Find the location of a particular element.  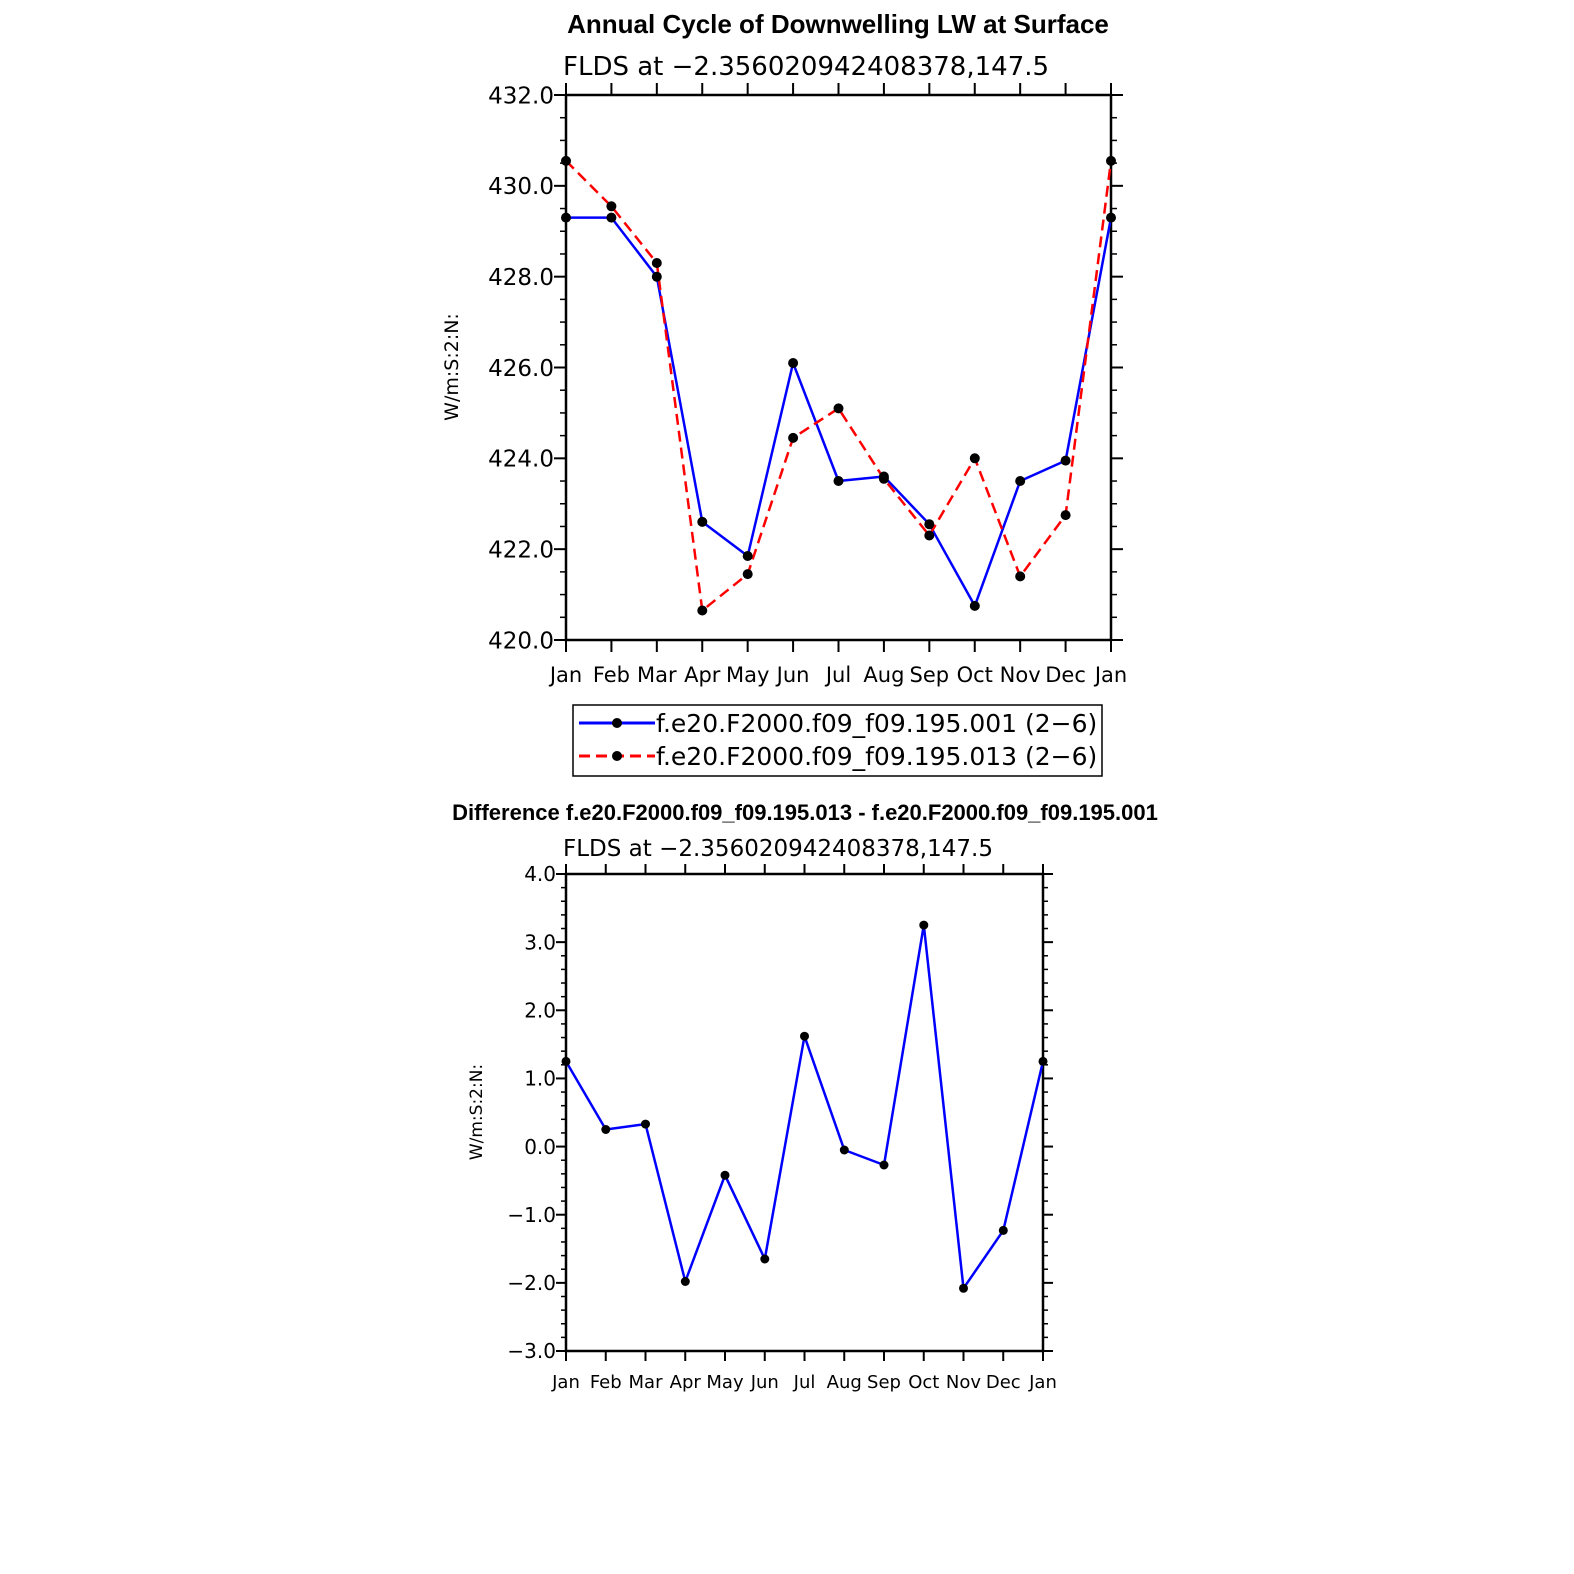

y-tick-label: 4.0 is located at coordinates (540, 874).